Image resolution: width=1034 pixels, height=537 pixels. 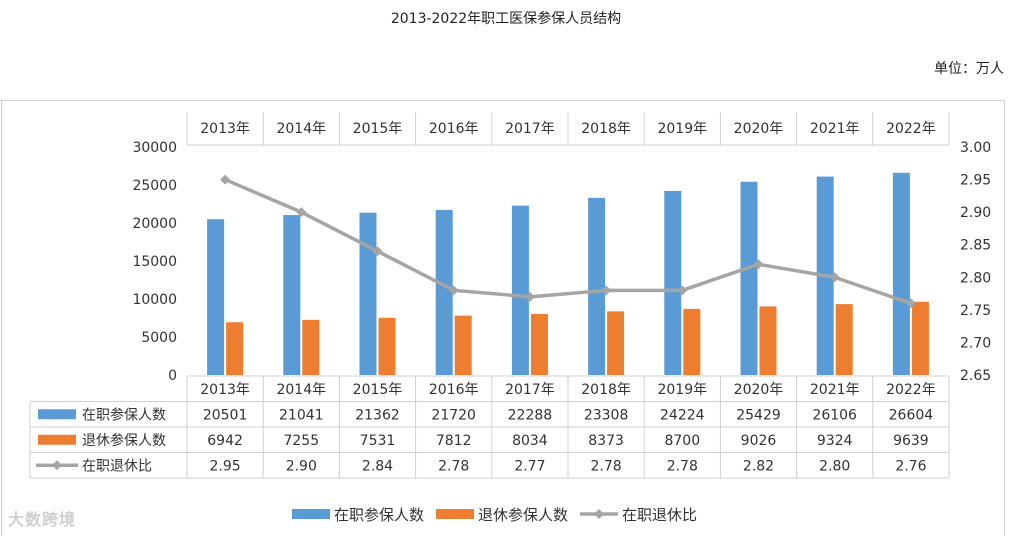 What do you see at coordinates (379, 515) in the screenshot?
I see `legend-label: 在职参保人数` at bounding box center [379, 515].